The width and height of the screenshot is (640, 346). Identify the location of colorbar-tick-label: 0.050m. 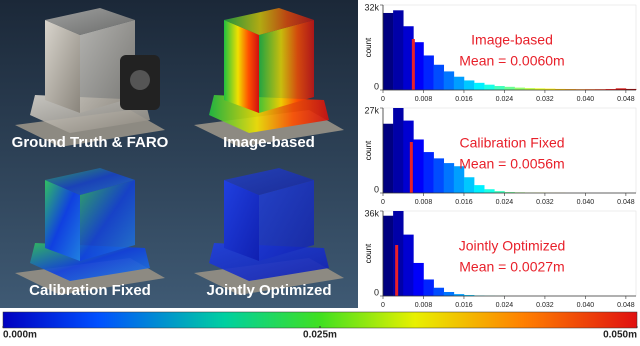
(620, 335).